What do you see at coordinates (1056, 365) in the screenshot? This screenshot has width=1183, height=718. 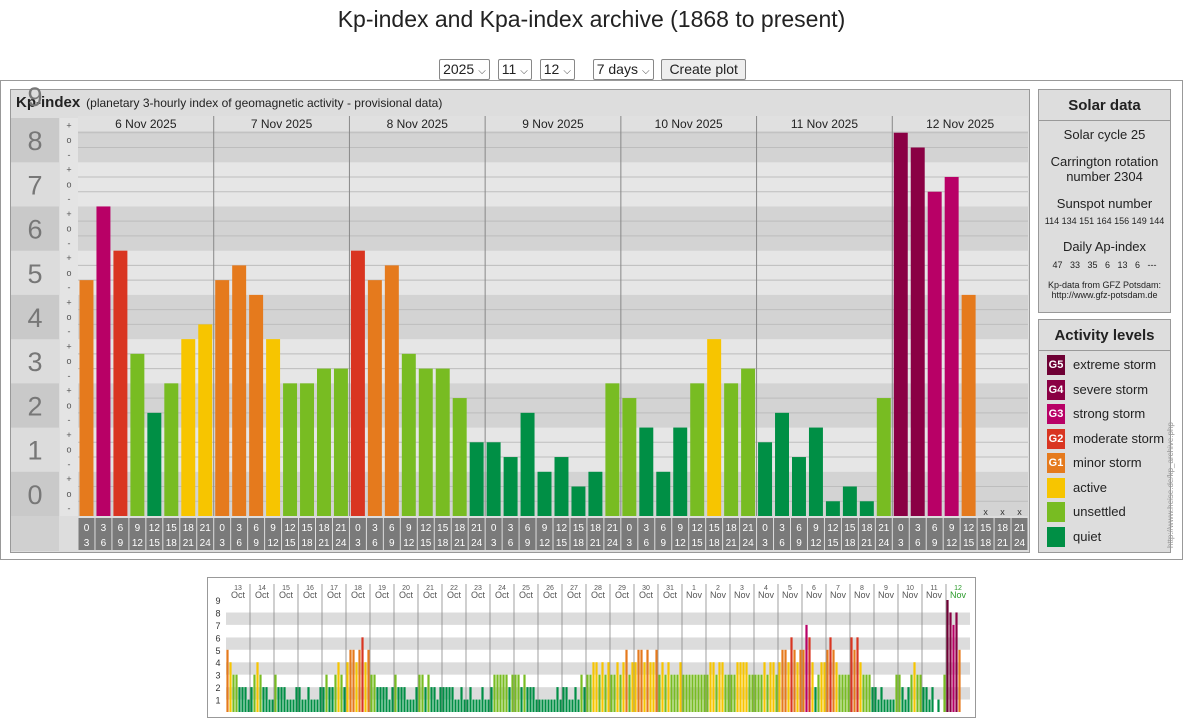 I see `activity-level-swatch: G5` at bounding box center [1056, 365].